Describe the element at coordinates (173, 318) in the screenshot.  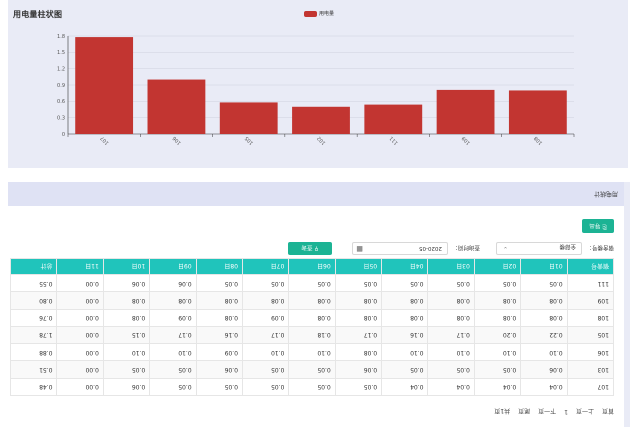
I see `table-cell: 0.09` at that location.